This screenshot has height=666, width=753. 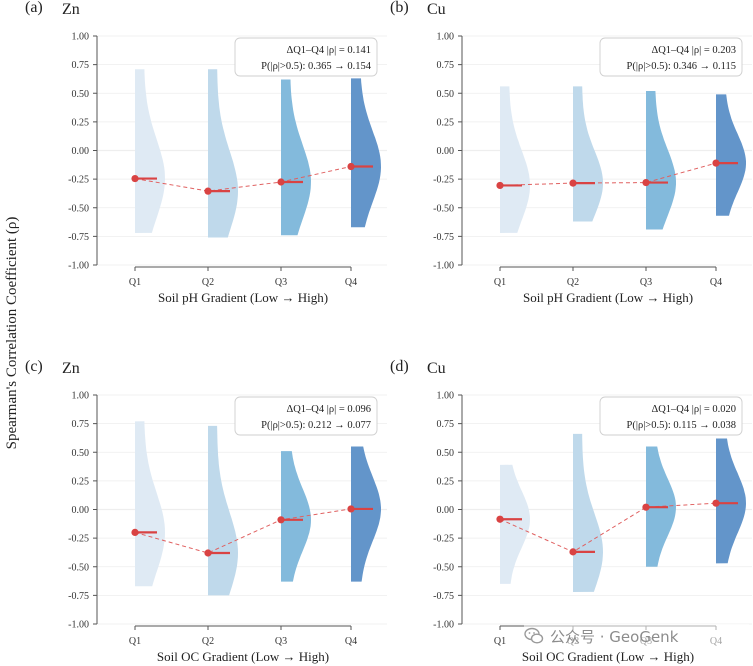 What do you see at coordinates (399, 8) in the screenshot?
I see `panel-label: (b)` at bounding box center [399, 8].